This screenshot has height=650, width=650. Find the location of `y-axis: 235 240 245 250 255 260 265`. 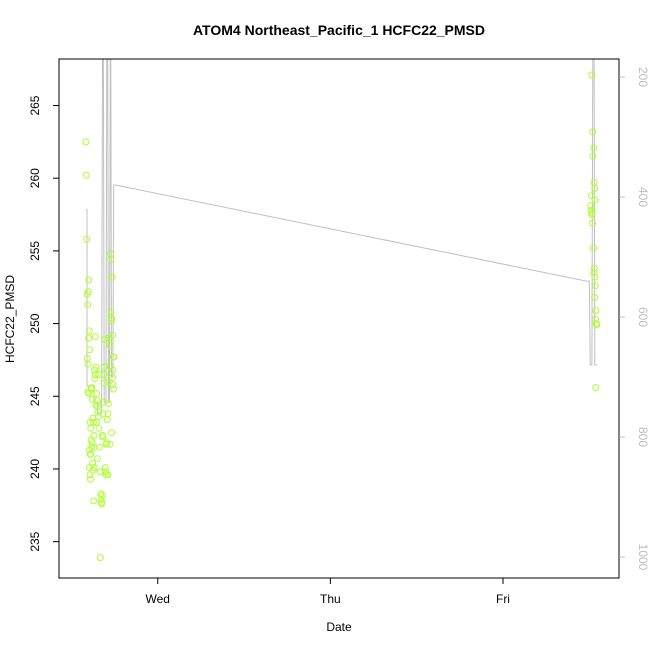

y-axis: 235 240 245 250 255 260 265 is located at coordinates (43, 323).